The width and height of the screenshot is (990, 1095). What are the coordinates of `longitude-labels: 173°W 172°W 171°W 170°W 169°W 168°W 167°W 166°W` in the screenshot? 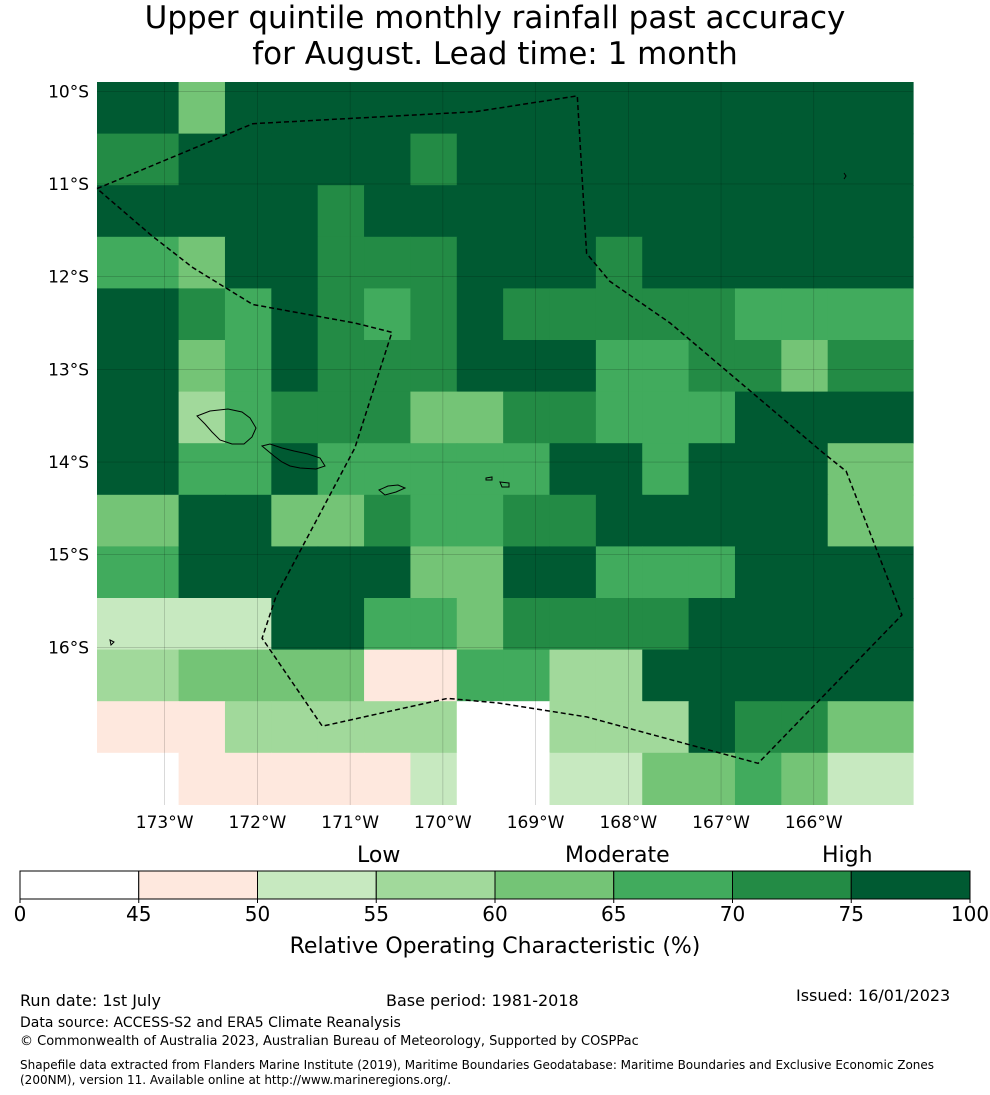 It's located at (489, 823).